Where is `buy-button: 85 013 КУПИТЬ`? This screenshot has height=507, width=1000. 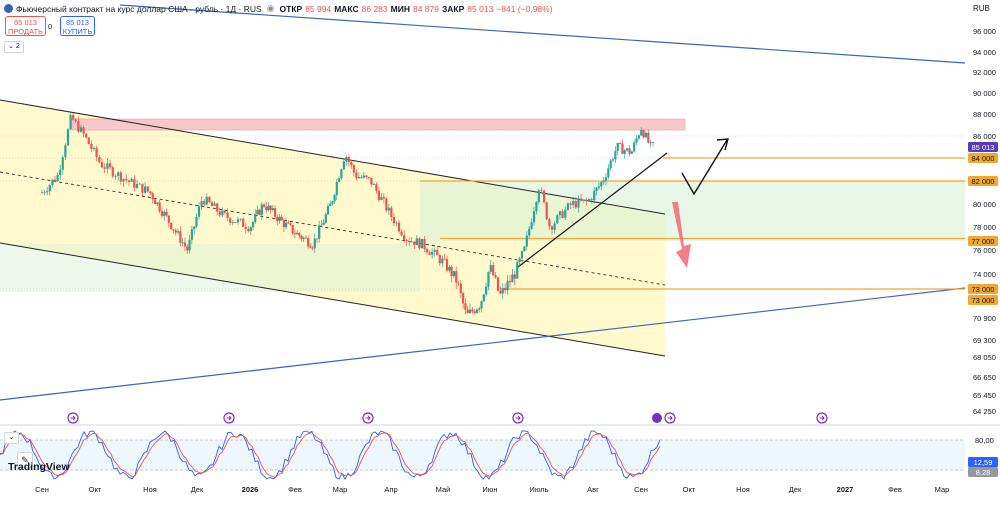
buy-button: 85 013 КУПИТЬ is located at coordinates (77, 26).